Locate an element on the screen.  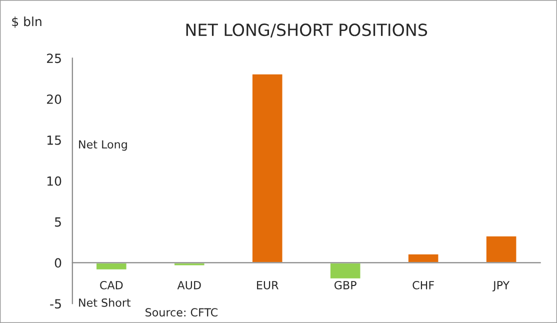
x-tick-label: EUR is located at coordinates (267, 285).